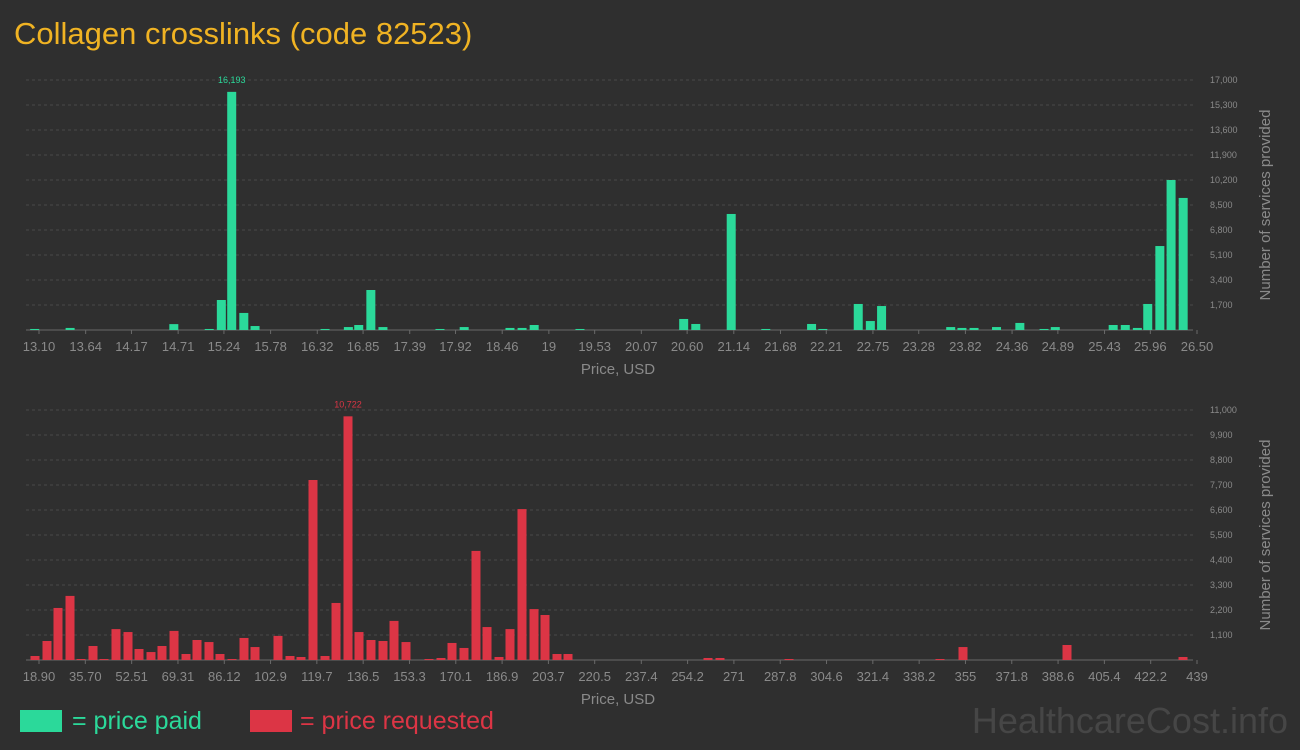 The width and height of the screenshot is (1300, 750). Describe the element at coordinates (1104, 676) in the screenshot. I see `x-tick-label: 405.4` at that location.